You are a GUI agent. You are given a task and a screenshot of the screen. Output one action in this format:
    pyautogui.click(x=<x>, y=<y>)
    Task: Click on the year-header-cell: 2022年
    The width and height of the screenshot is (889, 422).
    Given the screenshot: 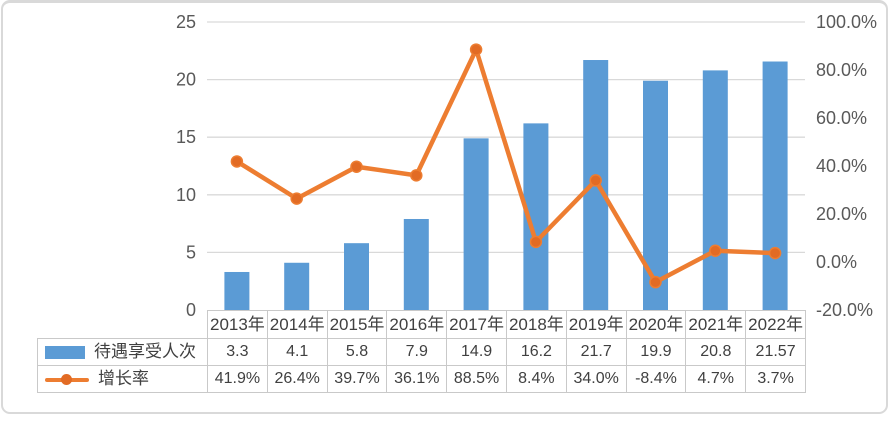 What is the action you would take?
    pyautogui.click(x=775, y=324)
    